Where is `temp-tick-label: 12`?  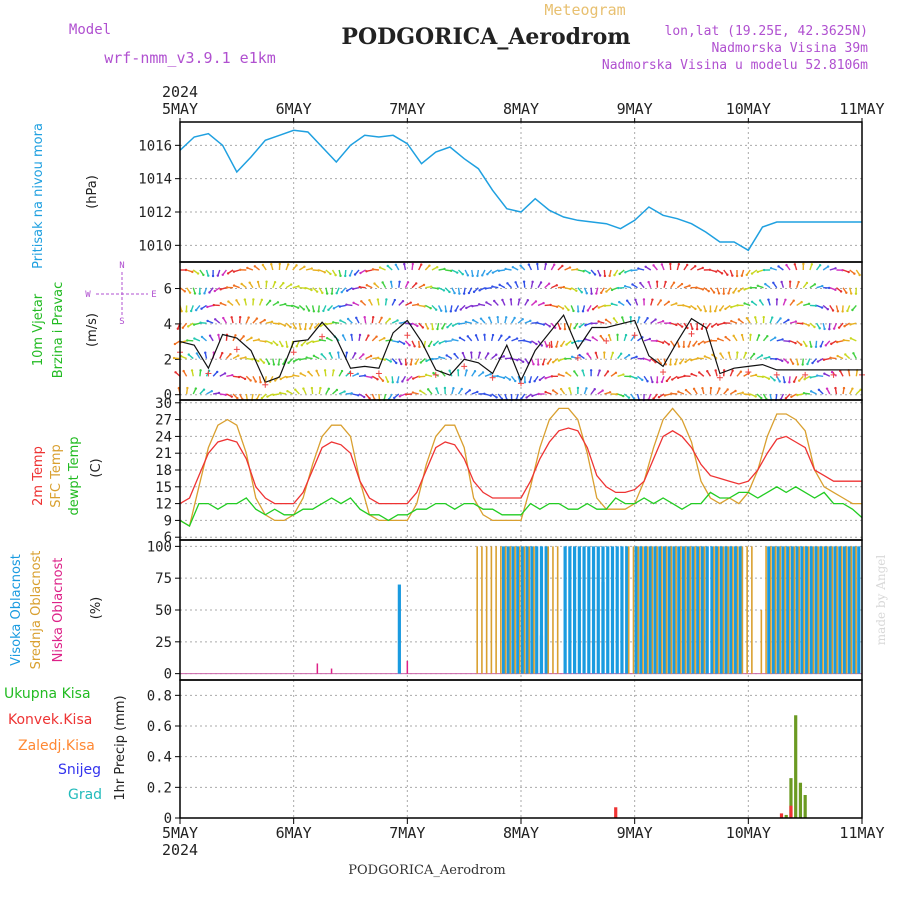
temp-tick-label: 12 is located at coordinates (163, 505).